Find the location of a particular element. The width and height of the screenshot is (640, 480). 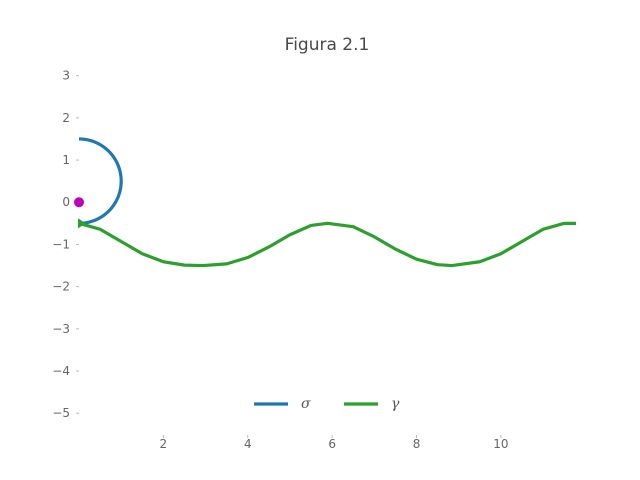

x-tick-label-4: 10 is located at coordinates (500, 444).